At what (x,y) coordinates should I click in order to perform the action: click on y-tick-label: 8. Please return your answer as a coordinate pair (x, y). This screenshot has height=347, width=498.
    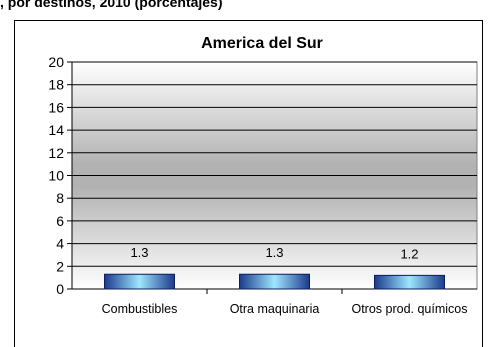
    Looking at the image, I should click on (60, 198).